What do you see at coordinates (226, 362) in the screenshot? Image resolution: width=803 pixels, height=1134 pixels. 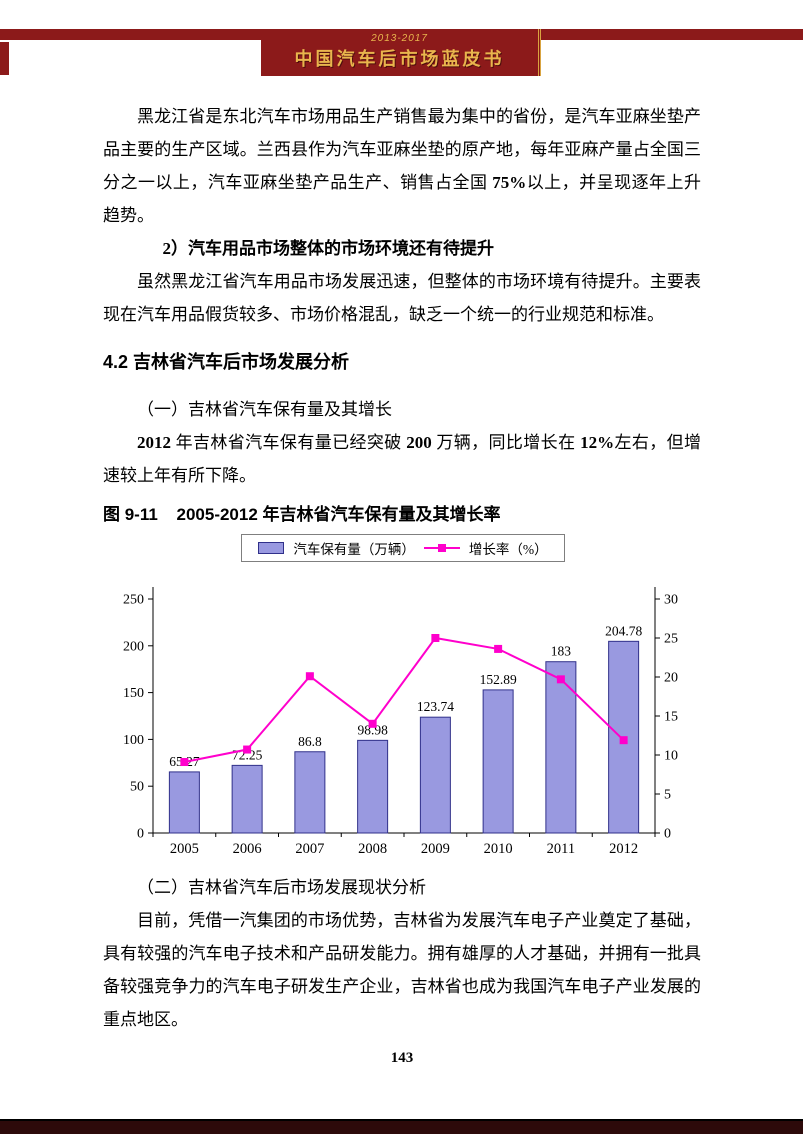 I see `section-4-2-heading: 4.2 吉林省汽车后市场发展分析` at bounding box center [226, 362].